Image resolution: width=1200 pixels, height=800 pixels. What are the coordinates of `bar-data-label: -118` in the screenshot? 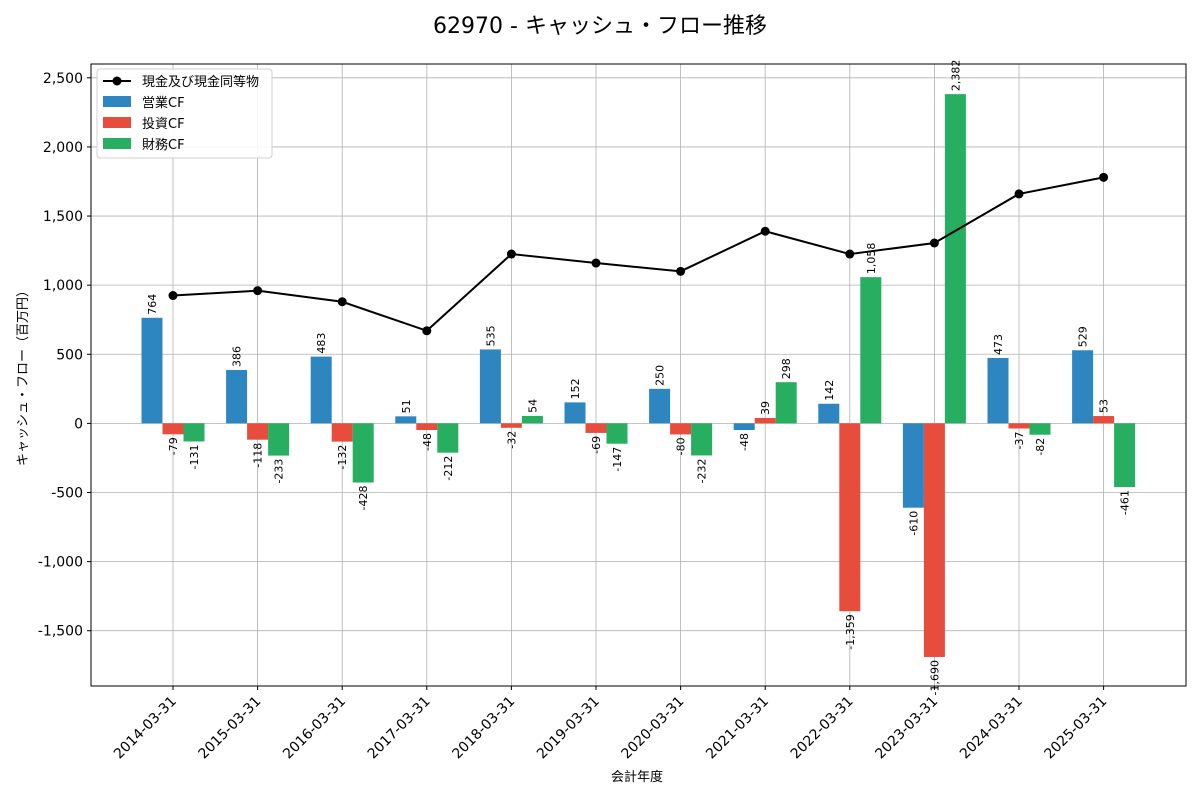 It's located at (258, 455).